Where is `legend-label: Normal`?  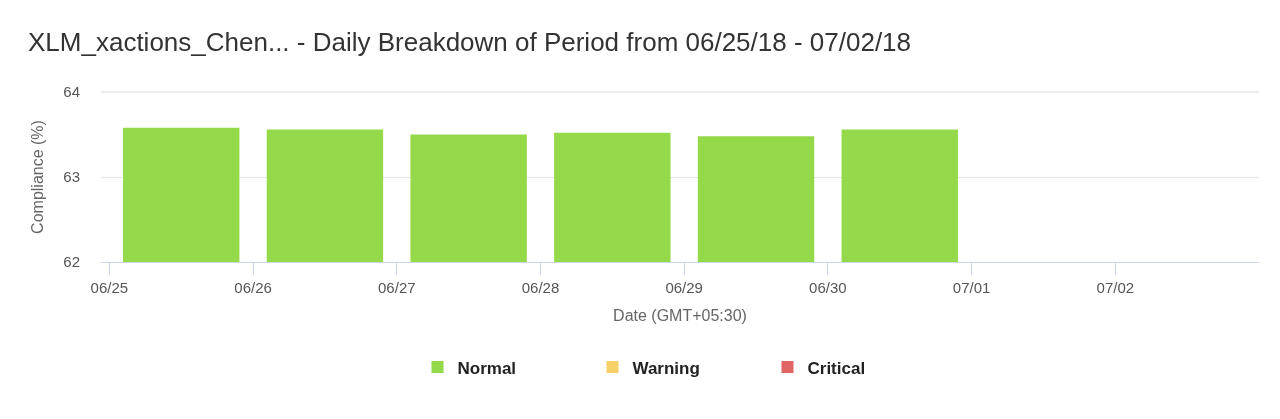 legend-label: Normal is located at coordinates (487, 368).